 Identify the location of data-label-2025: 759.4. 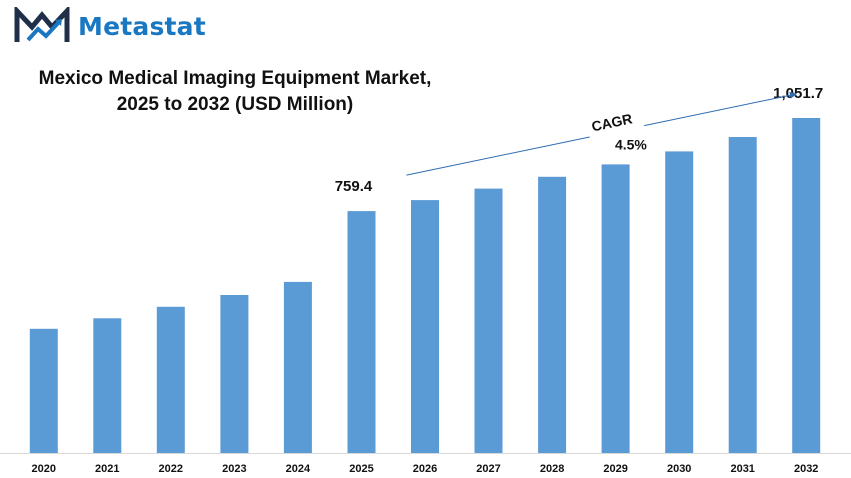
(354, 186).